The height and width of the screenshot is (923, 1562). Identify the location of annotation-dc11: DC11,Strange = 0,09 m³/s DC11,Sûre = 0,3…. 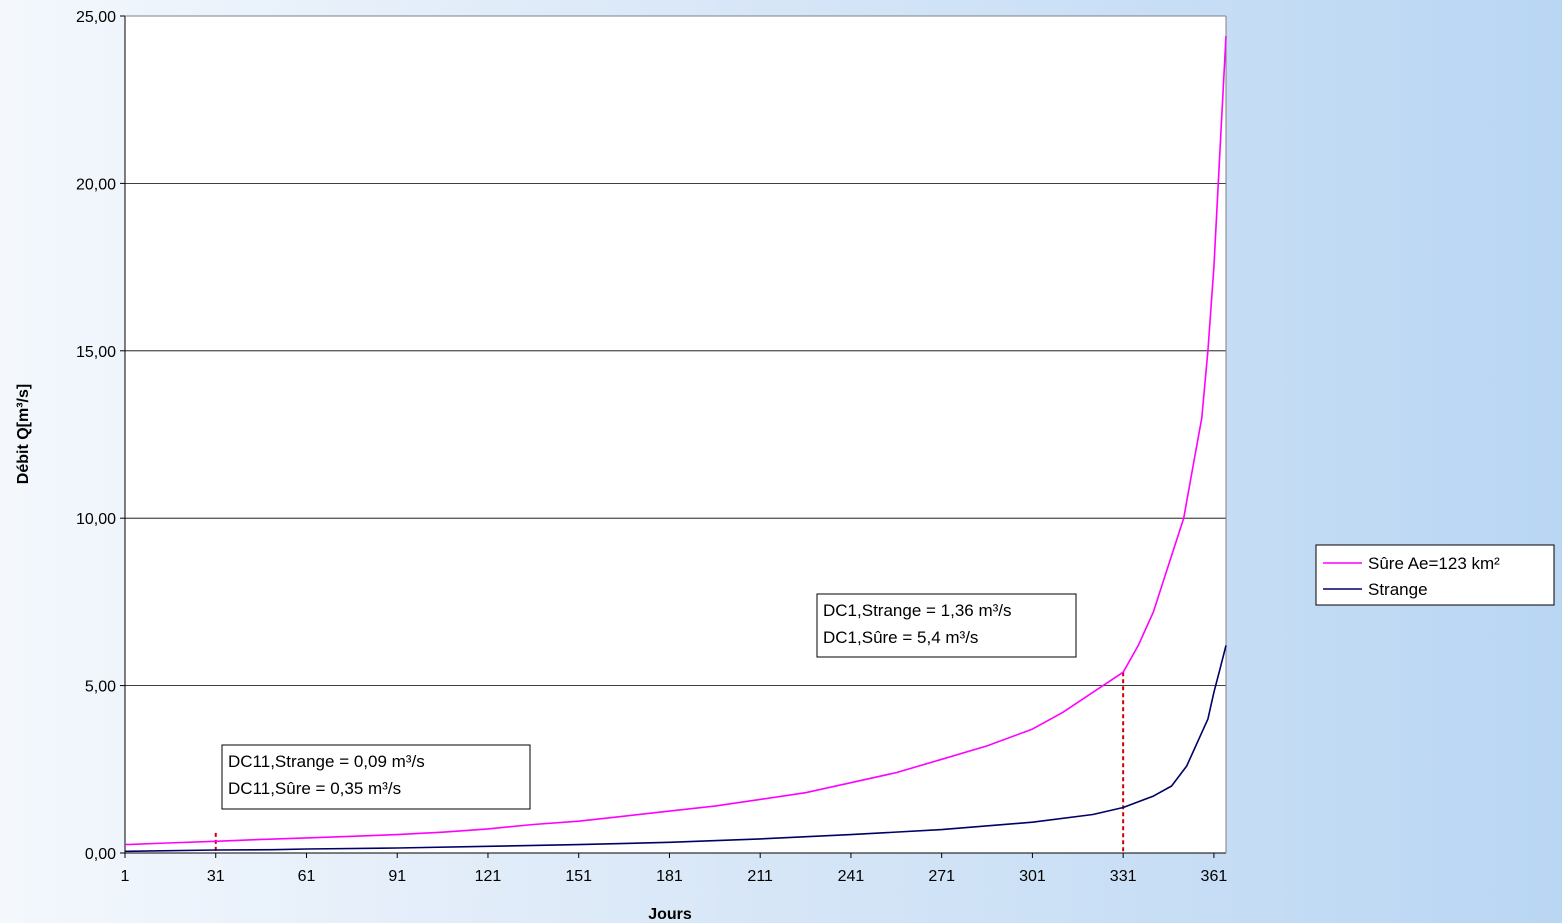
(376, 777).